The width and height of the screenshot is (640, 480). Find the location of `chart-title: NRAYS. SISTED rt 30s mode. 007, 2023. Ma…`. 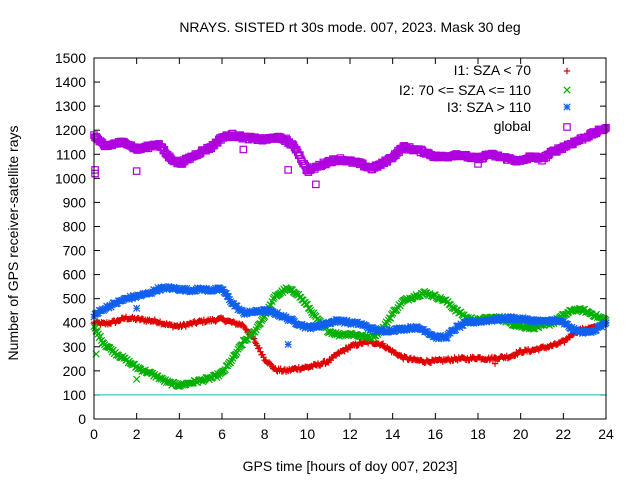

chart-title: NRAYS. SISTED rt 30s mode. 007, 2023. Ma… is located at coordinates (349, 27).